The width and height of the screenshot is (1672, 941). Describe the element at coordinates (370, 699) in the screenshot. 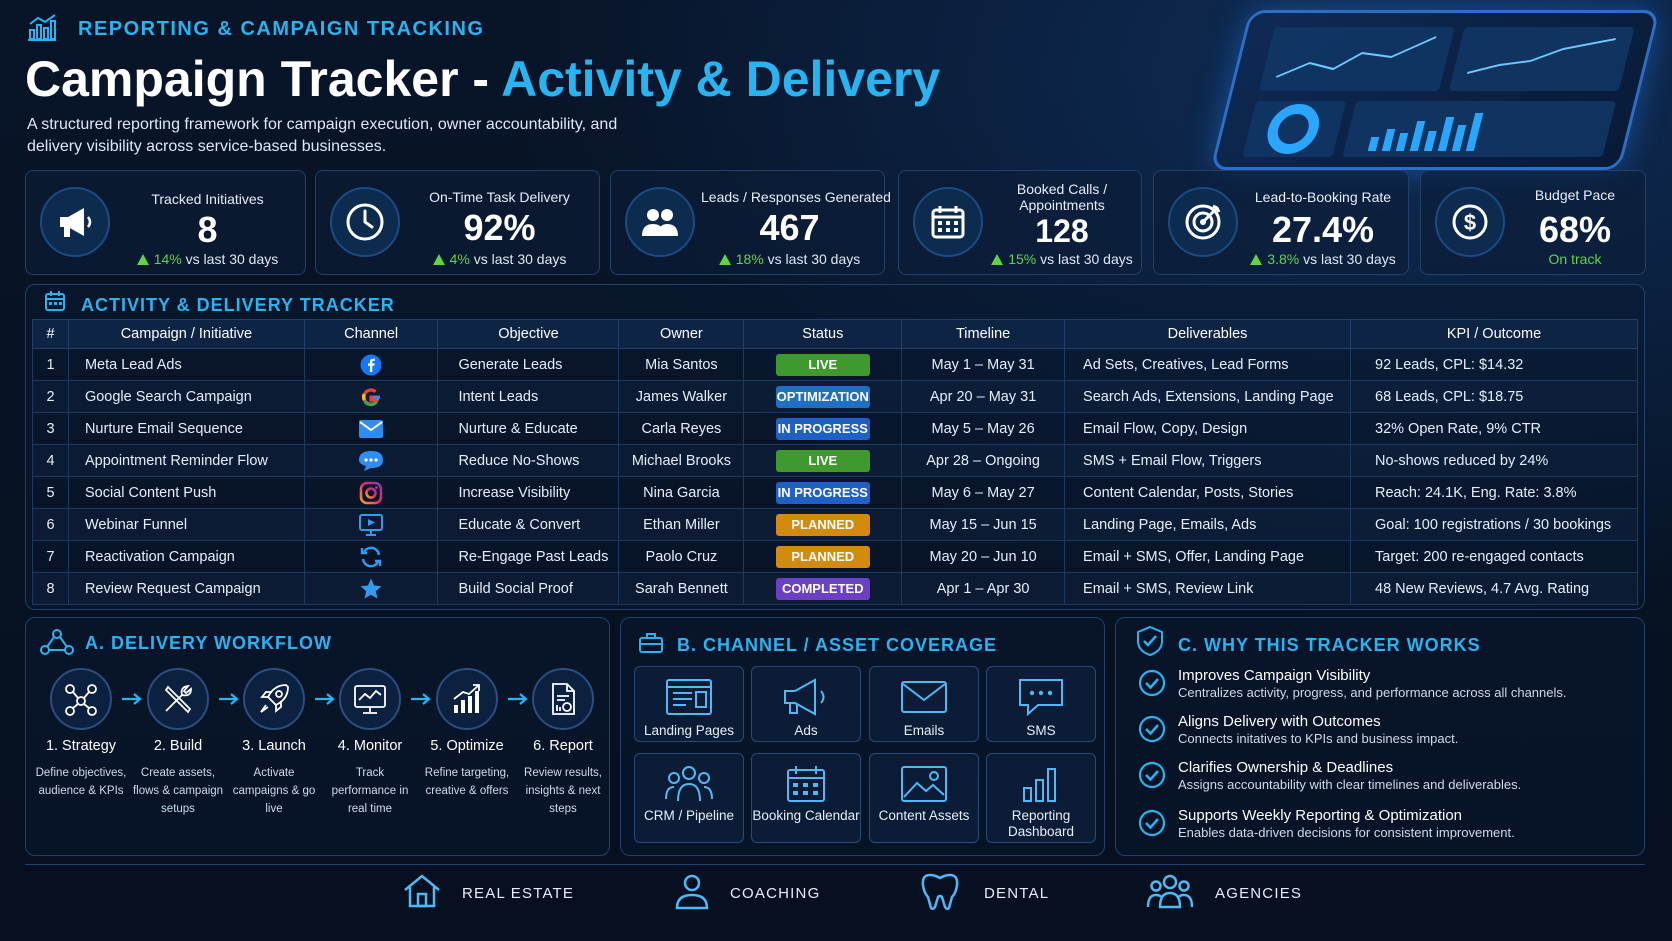

I see `monitor-icon` at that location.